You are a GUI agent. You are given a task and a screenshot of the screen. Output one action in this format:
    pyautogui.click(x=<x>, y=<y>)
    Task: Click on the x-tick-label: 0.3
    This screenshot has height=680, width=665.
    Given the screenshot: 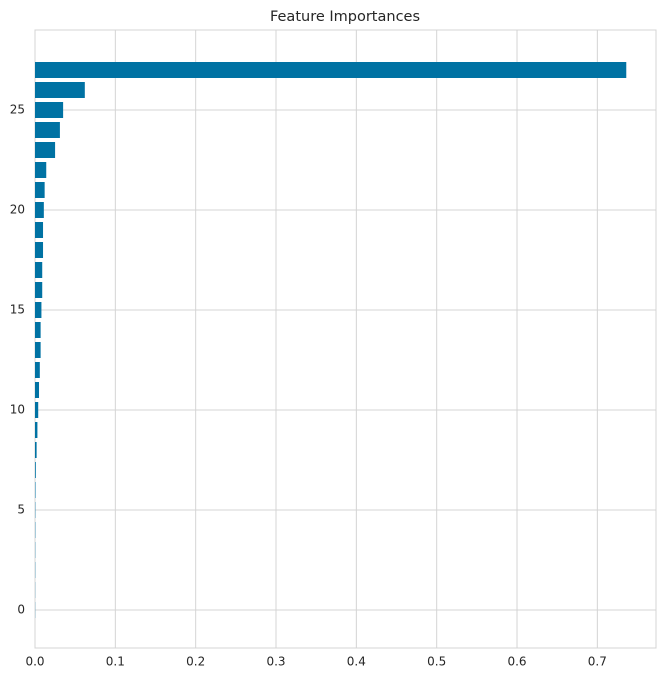 What is the action you would take?
    pyautogui.click(x=275, y=662)
    